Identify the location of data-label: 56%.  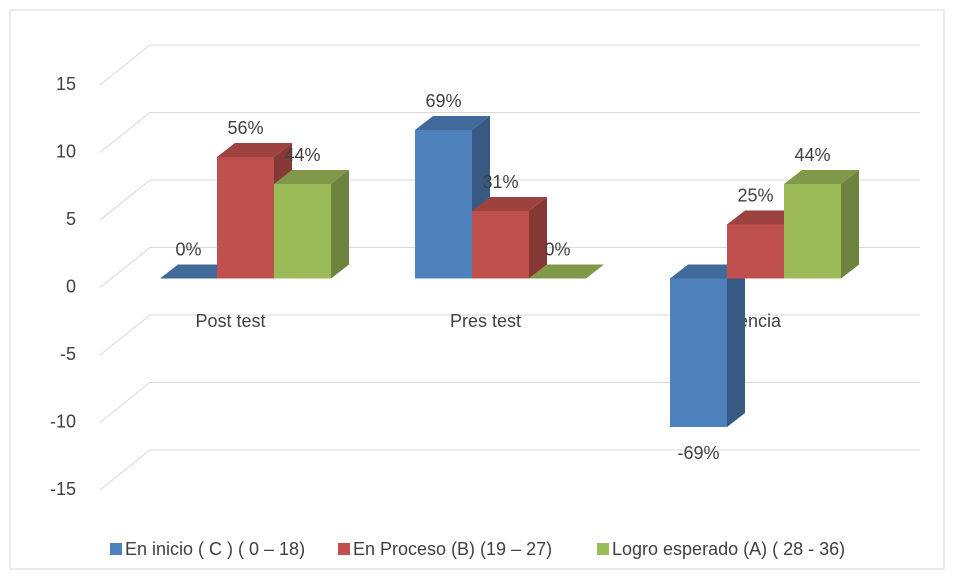
(245, 128).